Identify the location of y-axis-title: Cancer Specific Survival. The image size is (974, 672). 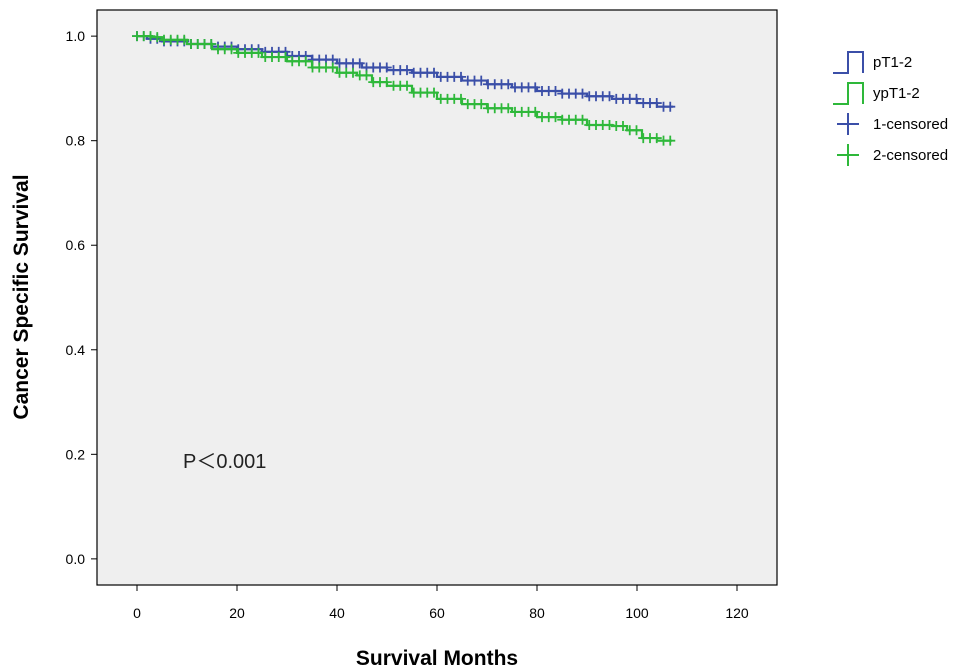
(21, 296).